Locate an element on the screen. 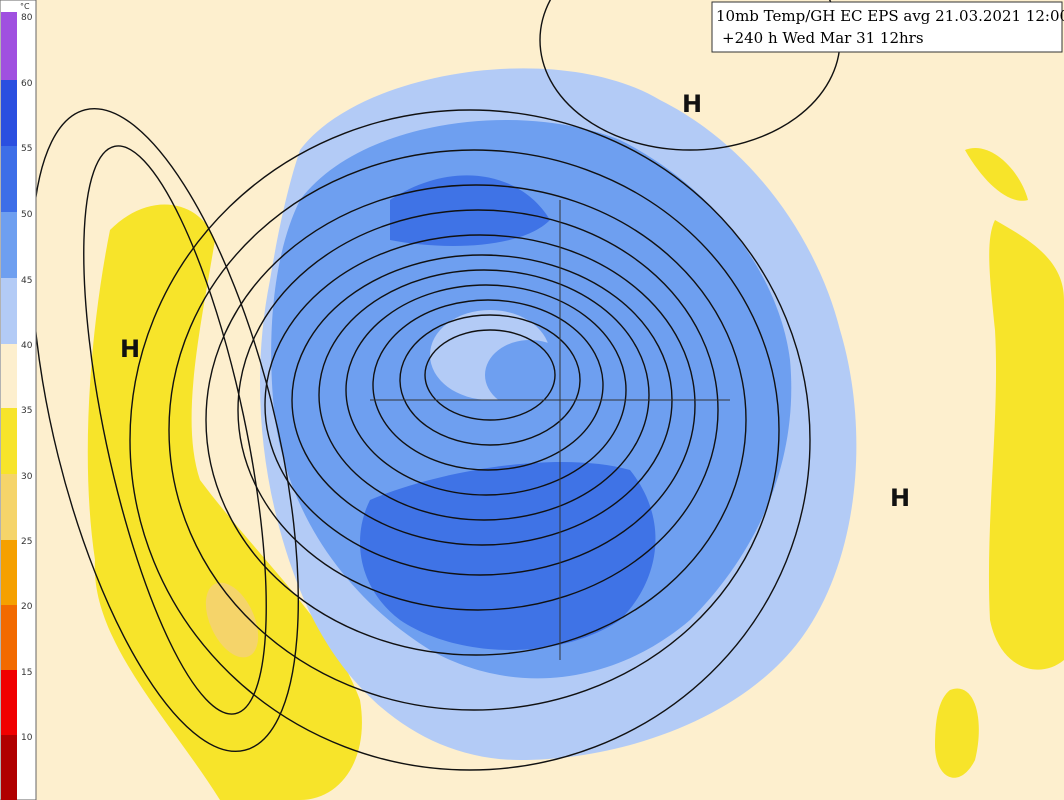 The width and height of the screenshot is (1064, 800). legend-label: 40 is located at coordinates (27, 346).